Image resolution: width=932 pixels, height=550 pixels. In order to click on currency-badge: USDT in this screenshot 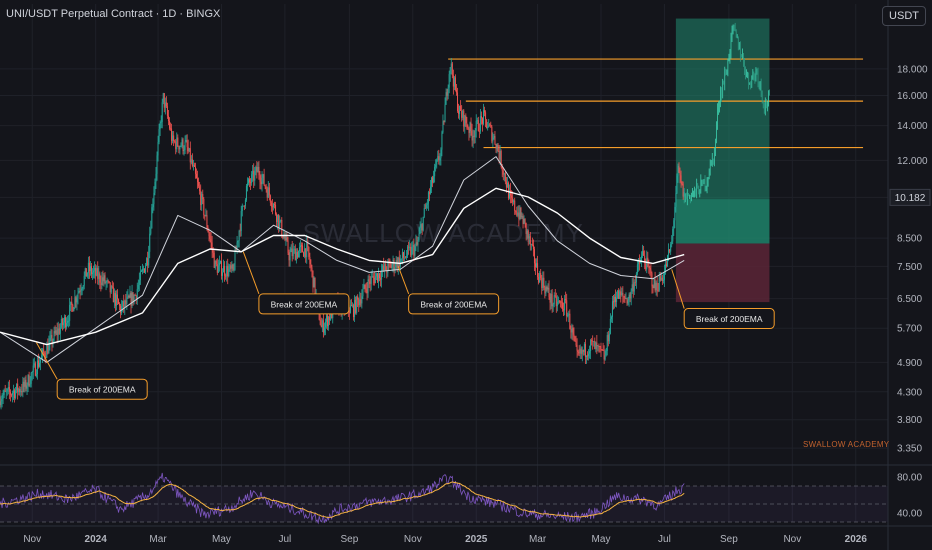, I will do `click(904, 16)`.